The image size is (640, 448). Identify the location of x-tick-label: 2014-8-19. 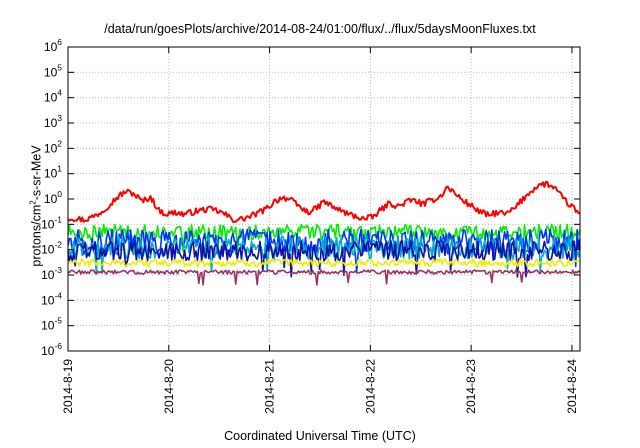
(68, 386).